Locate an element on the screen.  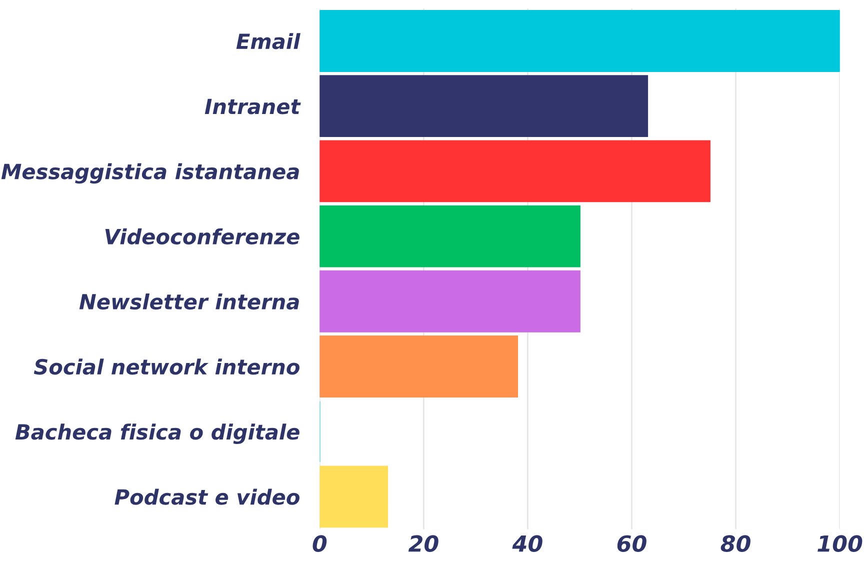
x-tick-label: 0 is located at coordinates (319, 543).